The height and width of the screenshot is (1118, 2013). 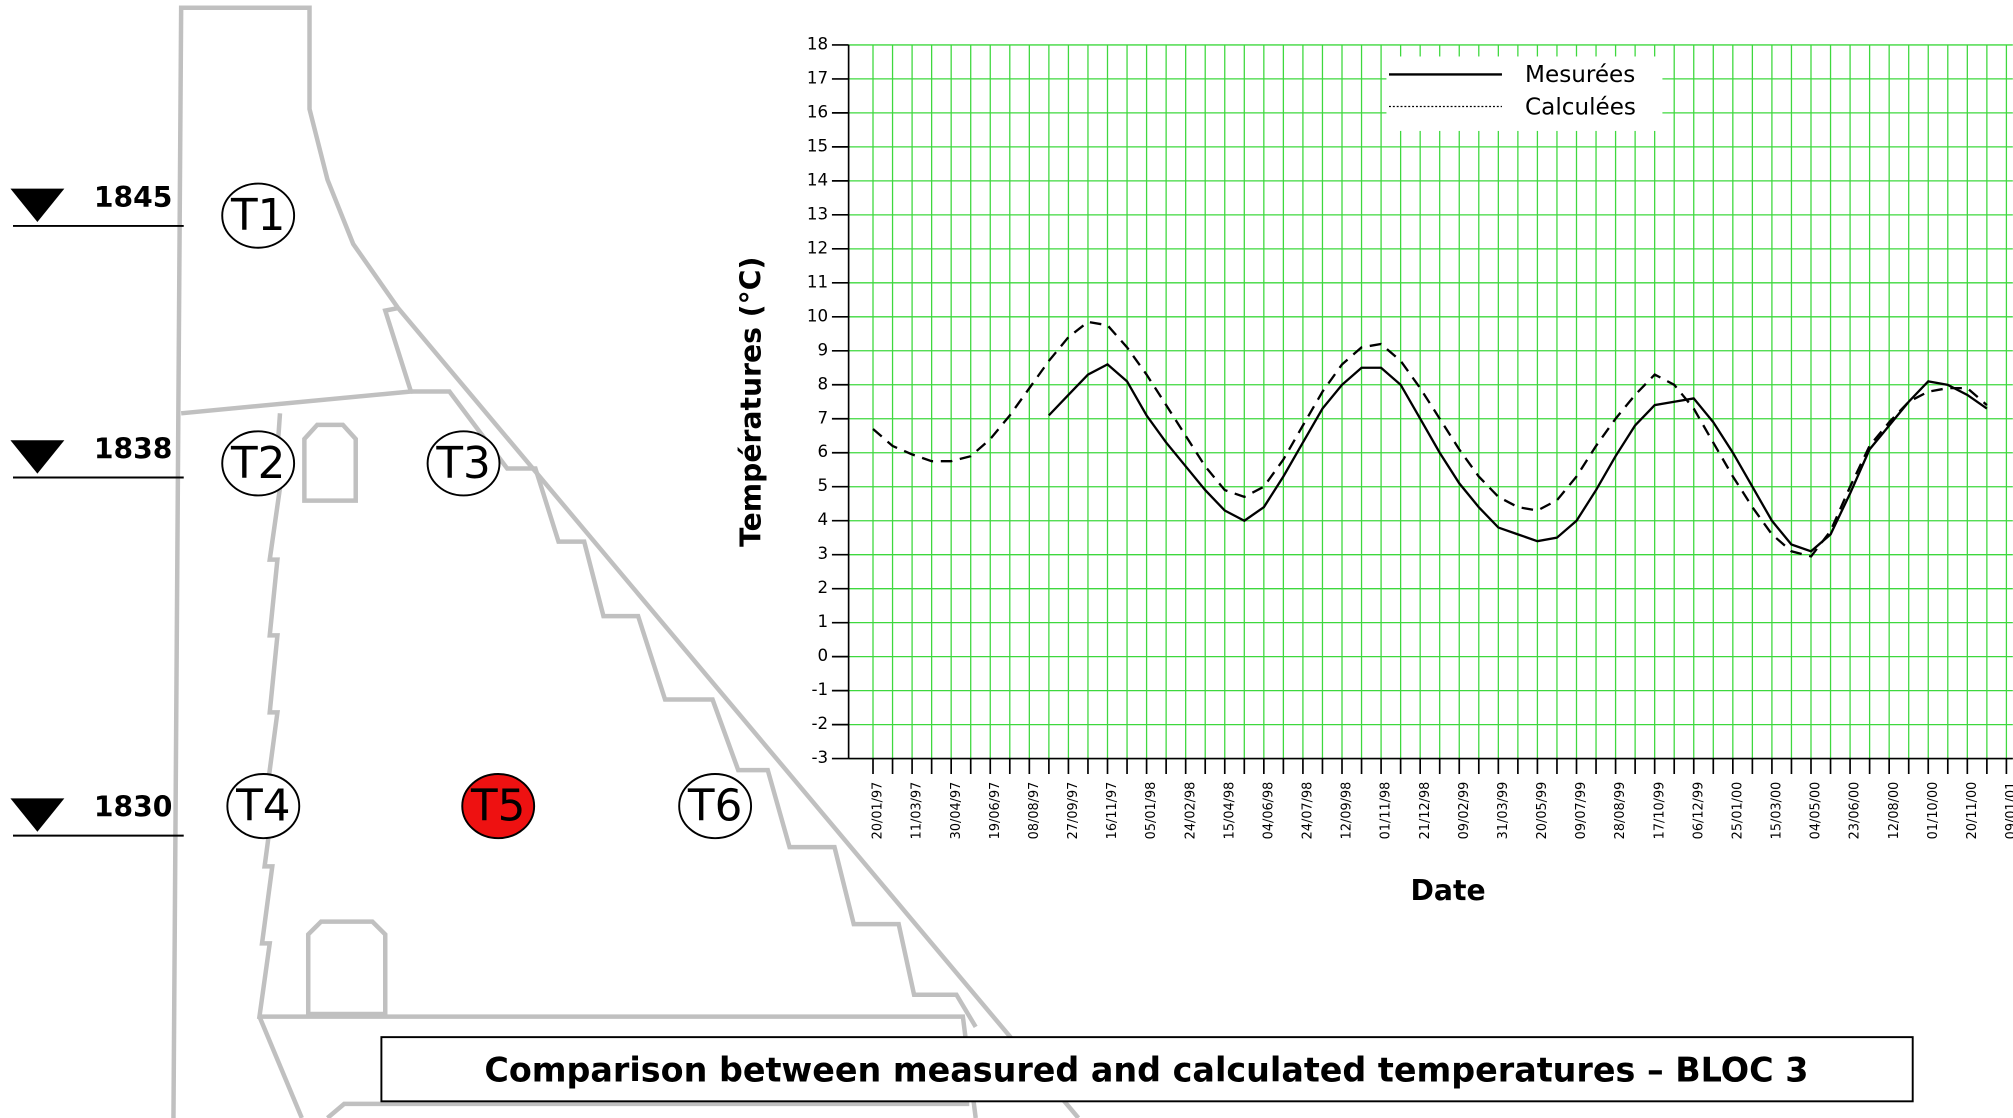 What do you see at coordinates (817, 43) in the screenshot?
I see `y-tick-label: 18` at bounding box center [817, 43].